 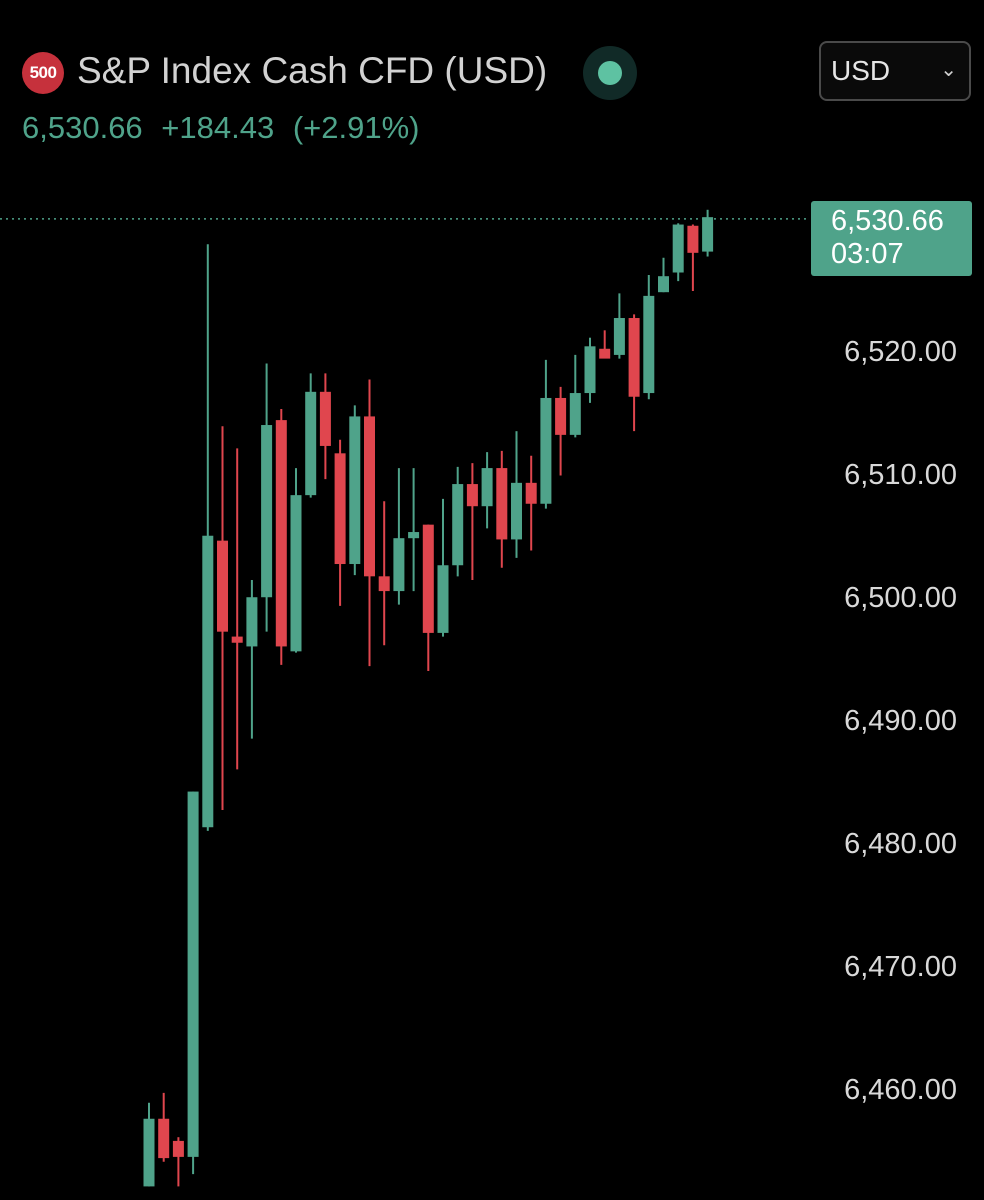 I want to click on chevron-down-icon: ⌄, so click(x=948, y=70).